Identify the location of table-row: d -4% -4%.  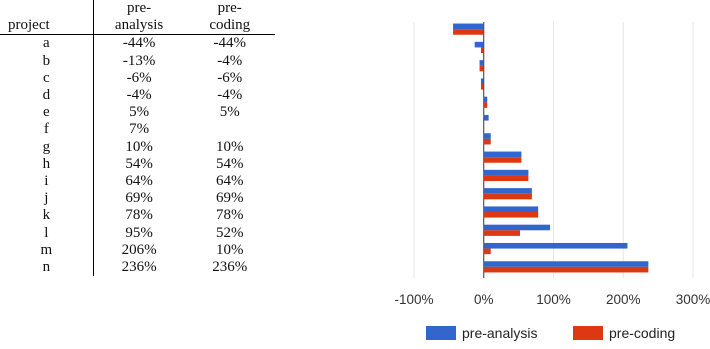
(137, 96).